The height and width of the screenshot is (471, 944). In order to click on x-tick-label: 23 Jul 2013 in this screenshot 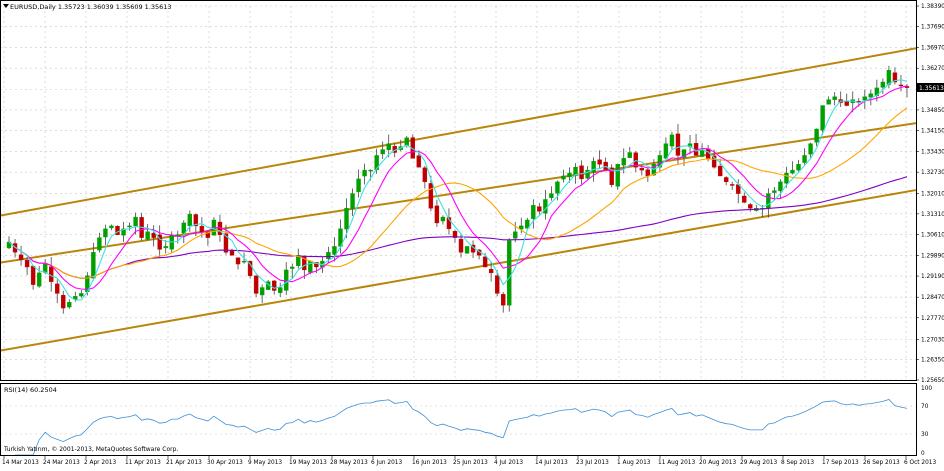, I will do `click(592, 463)`.